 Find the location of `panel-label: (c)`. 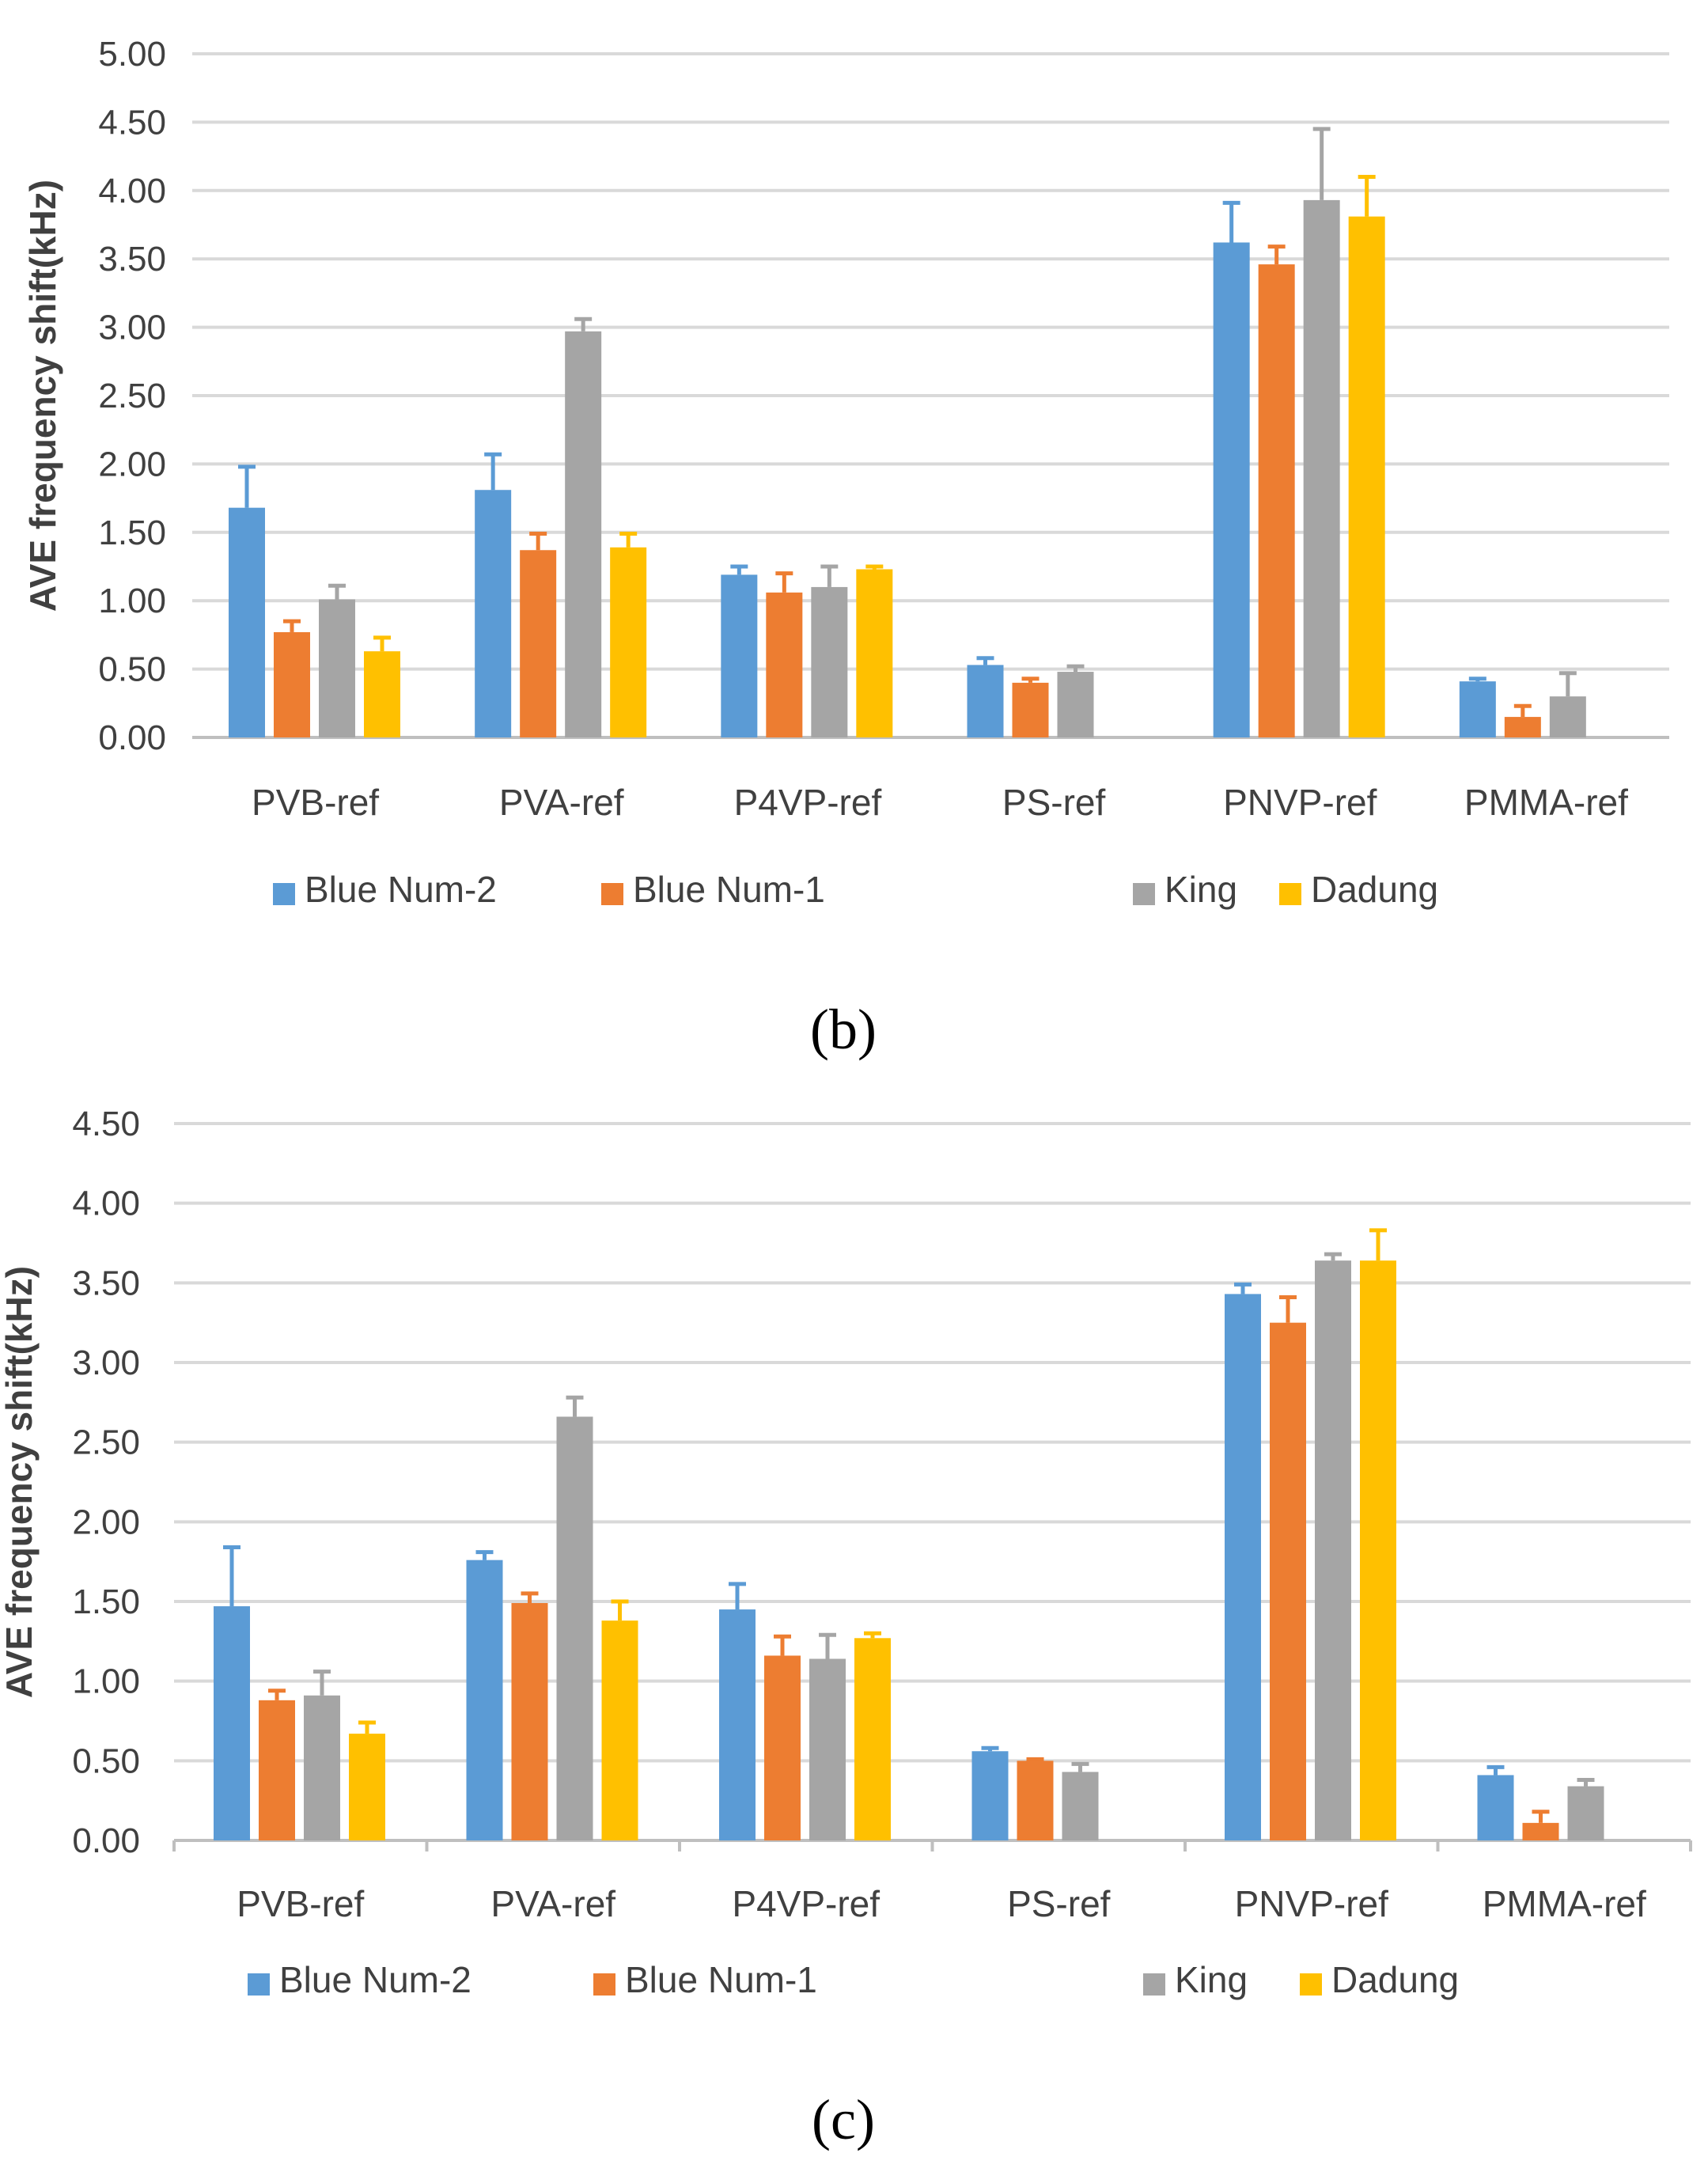

panel-label: (c) is located at coordinates (843, 2119).